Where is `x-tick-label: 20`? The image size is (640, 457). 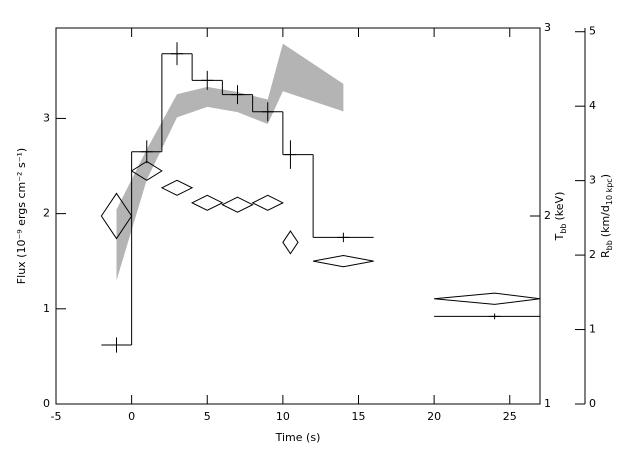
x-tick-label: 20 is located at coordinates (434, 416).